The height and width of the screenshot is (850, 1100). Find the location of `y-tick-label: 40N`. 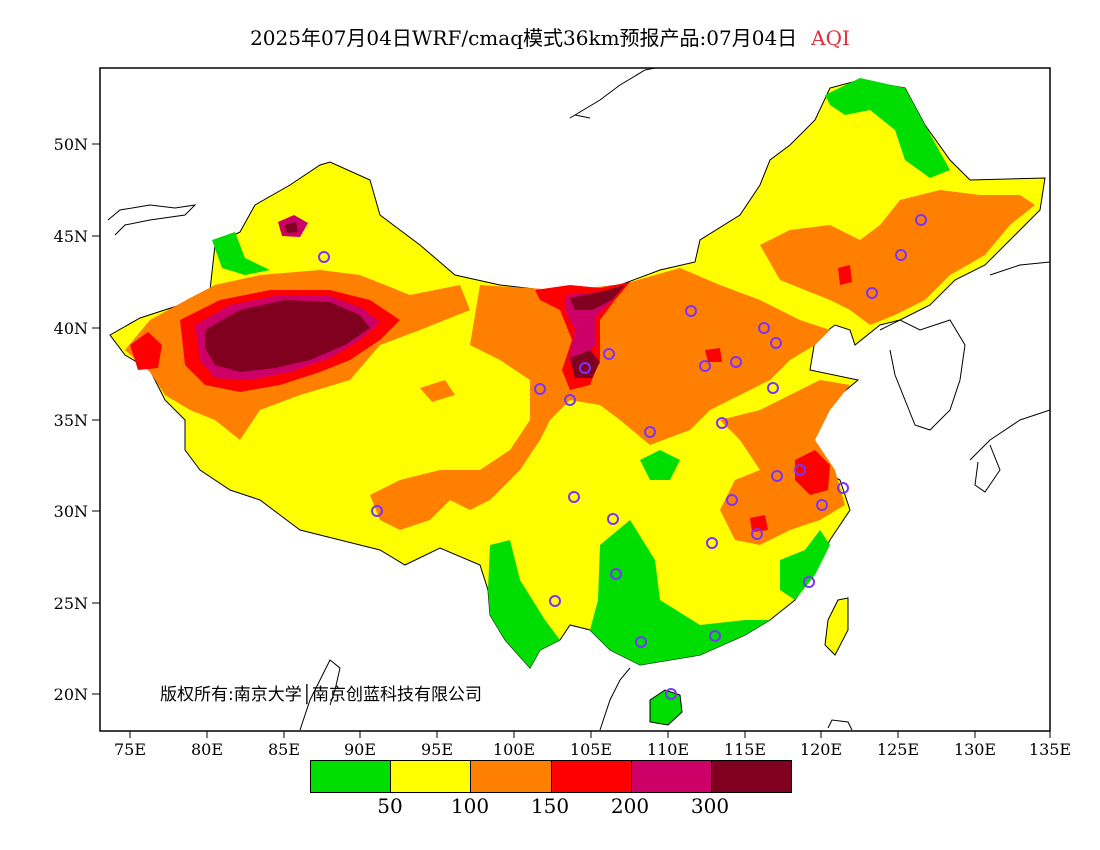

y-tick-label: 40N is located at coordinates (71, 328).